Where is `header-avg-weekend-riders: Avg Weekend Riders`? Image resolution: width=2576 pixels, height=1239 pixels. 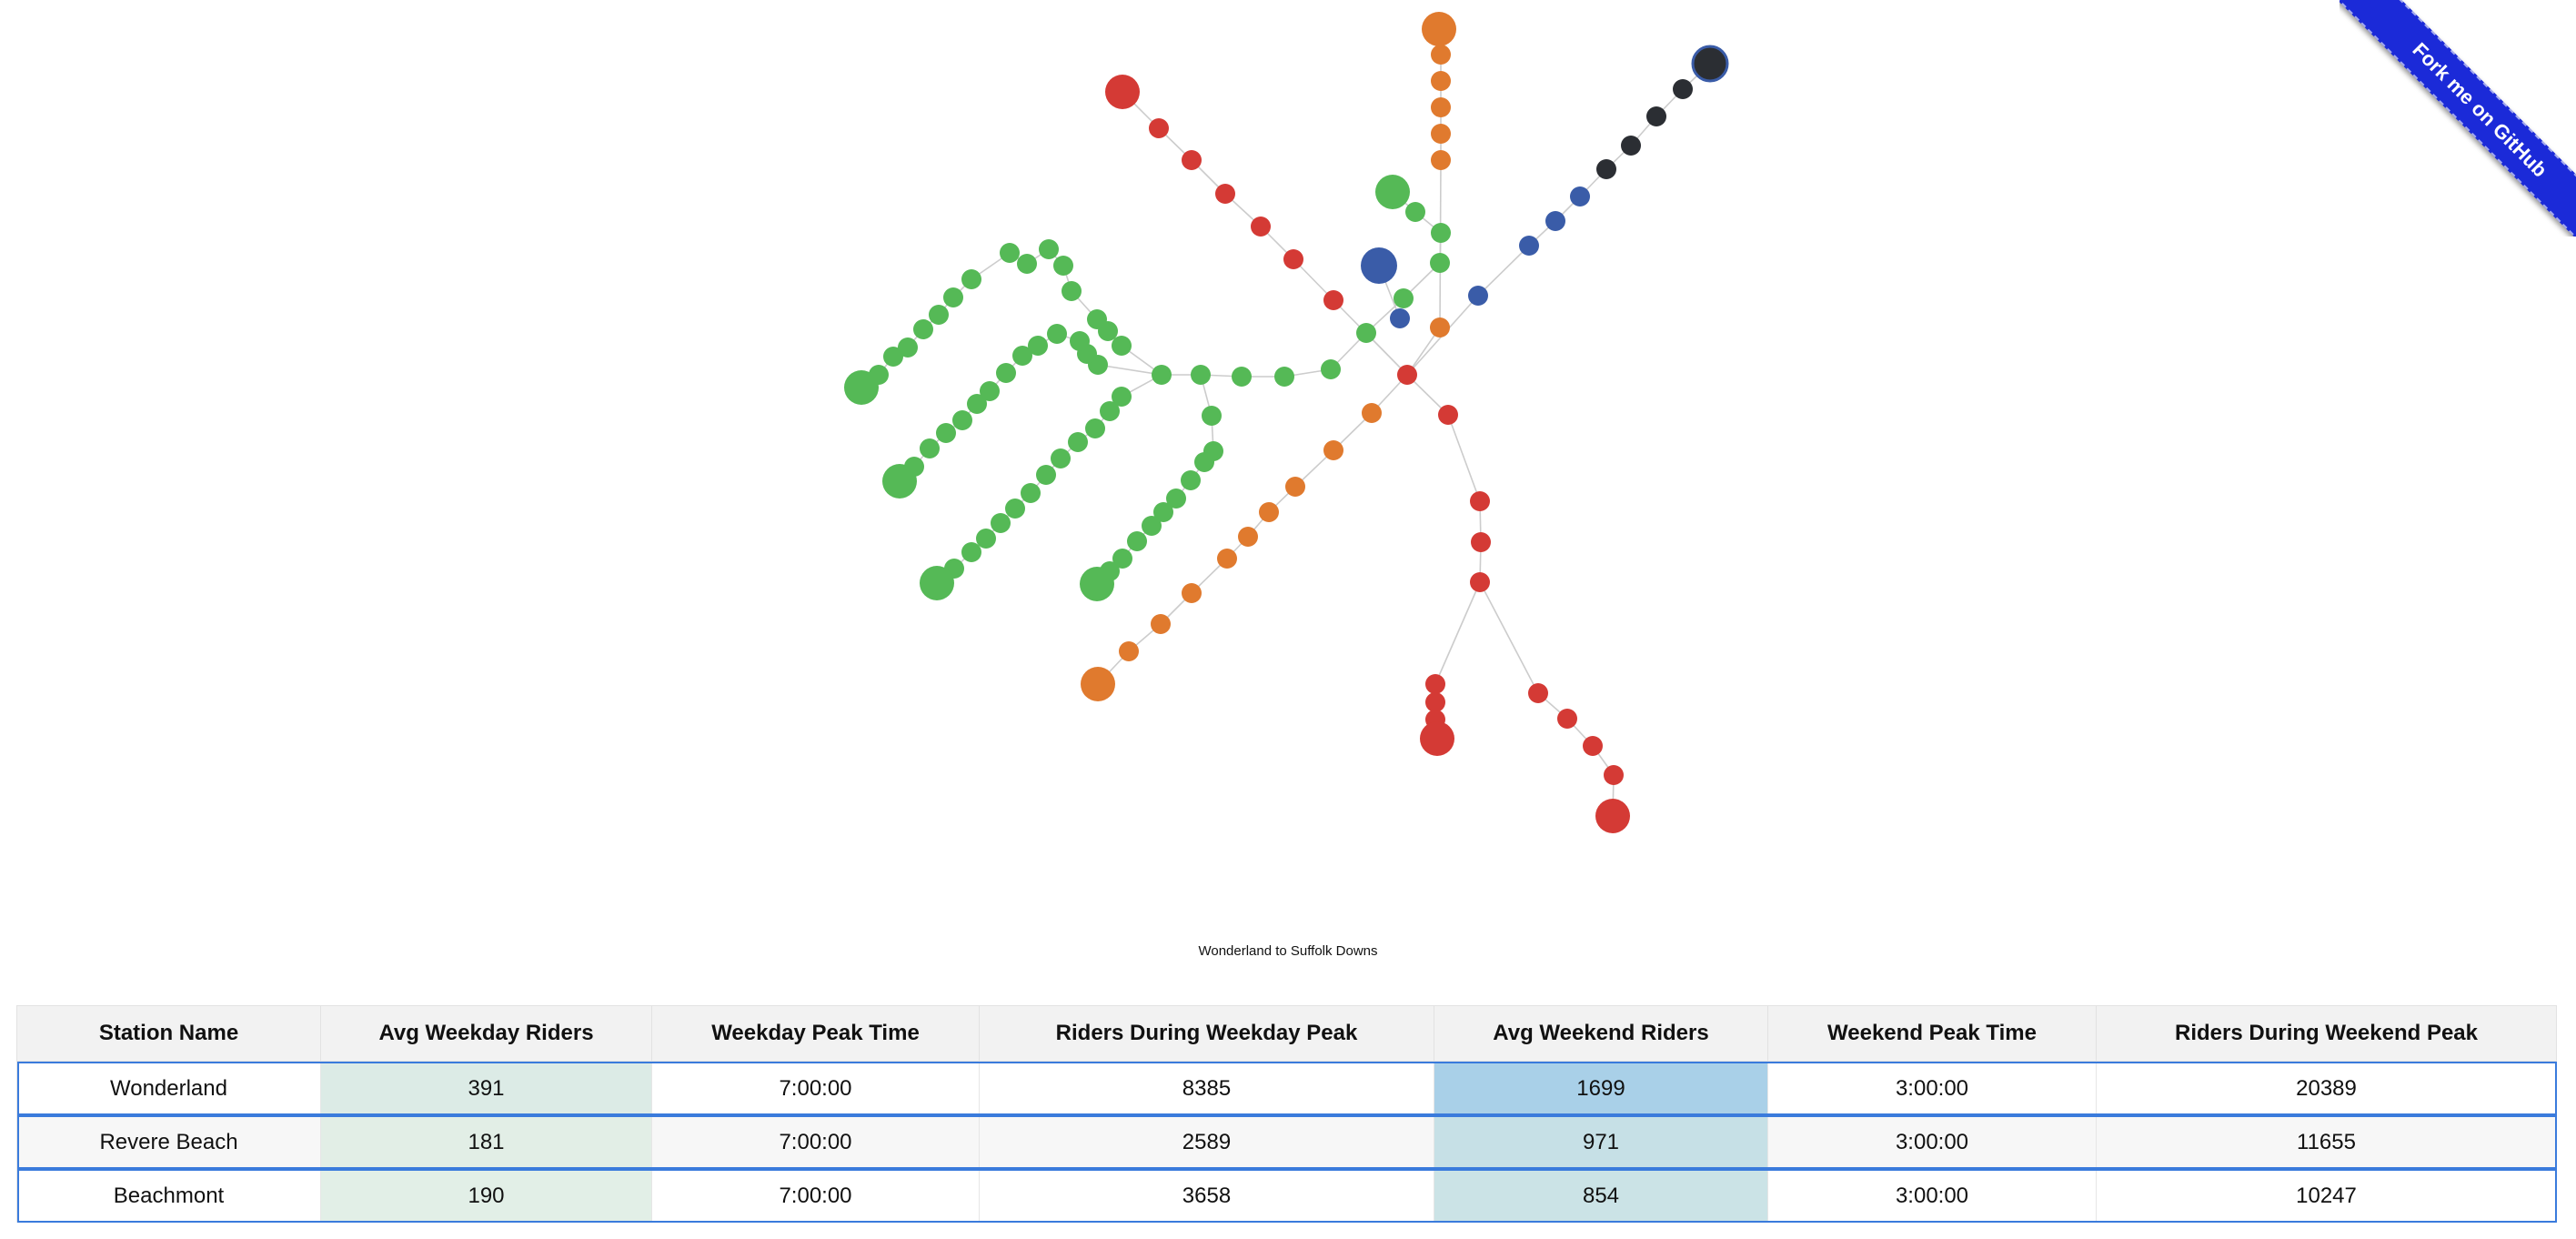 header-avg-weekend-riders: Avg Weekend Riders is located at coordinates (1601, 1033).